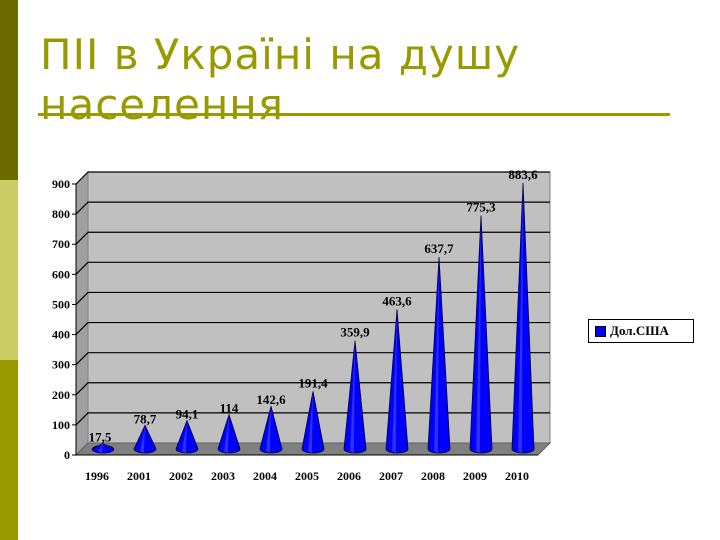  What do you see at coordinates (61, 274) in the screenshot?
I see `y-tick-label: 600` at bounding box center [61, 274].